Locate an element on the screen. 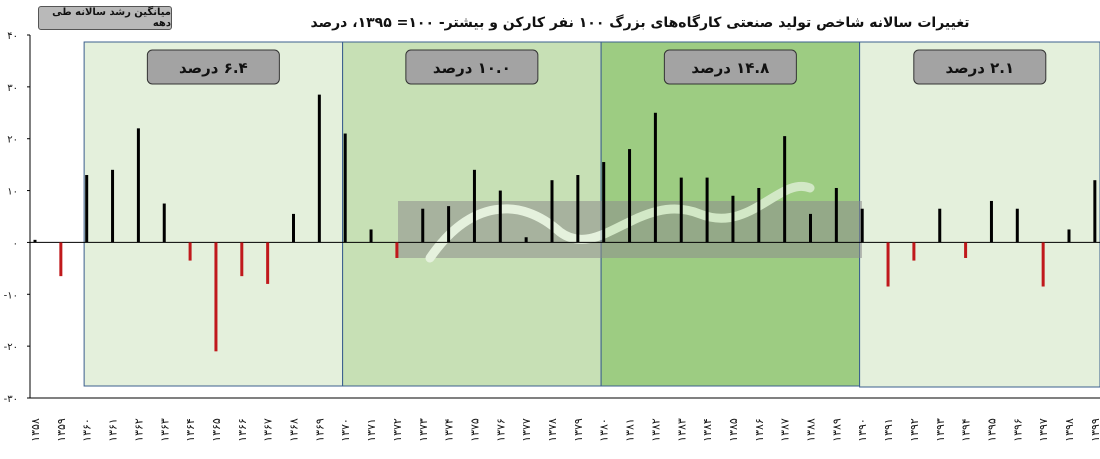 The width and height of the screenshot is (1100, 459). x-tick-label: ۱۳۷۳ is located at coordinates (423, 430).